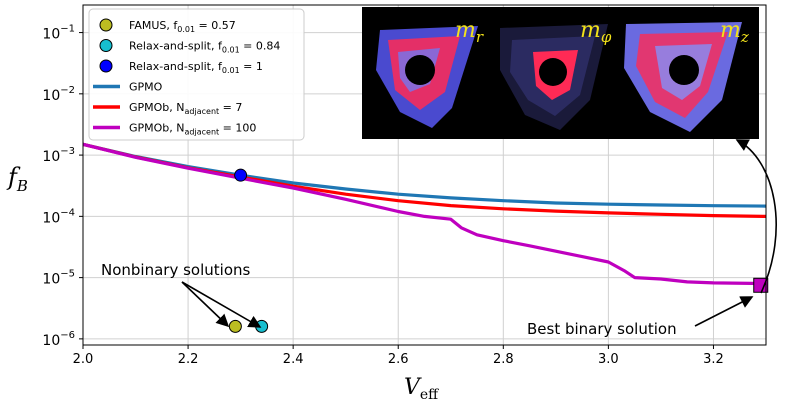 This screenshot has height=409, width=789. What do you see at coordinates (503, 359) in the screenshot?
I see `x-tick-label: 2.8` at bounding box center [503, 359].